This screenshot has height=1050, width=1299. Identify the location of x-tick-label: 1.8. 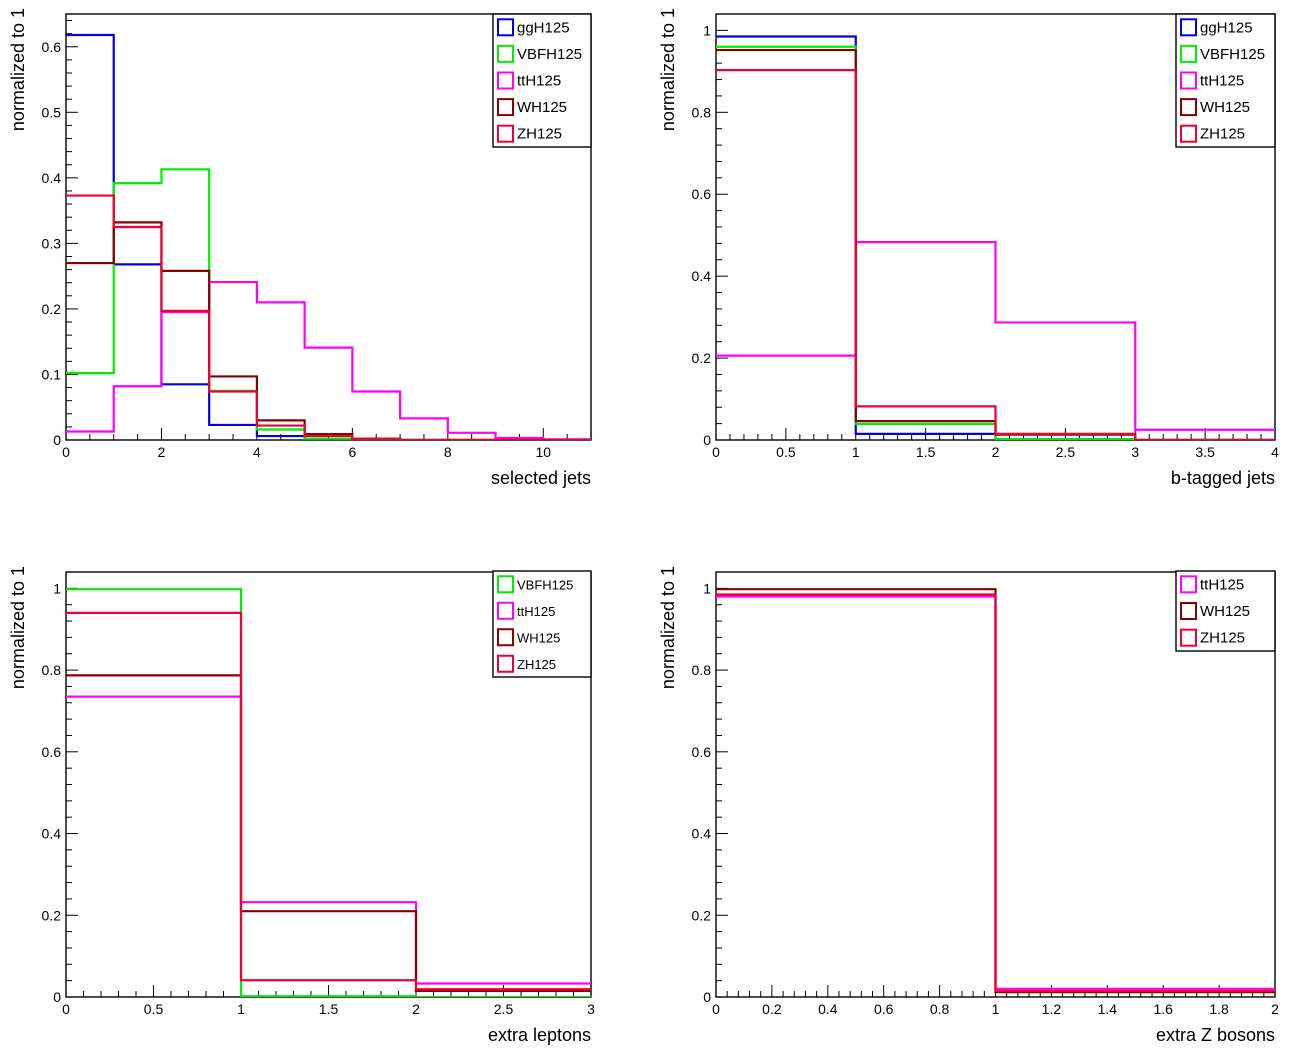
(1219, 1009).